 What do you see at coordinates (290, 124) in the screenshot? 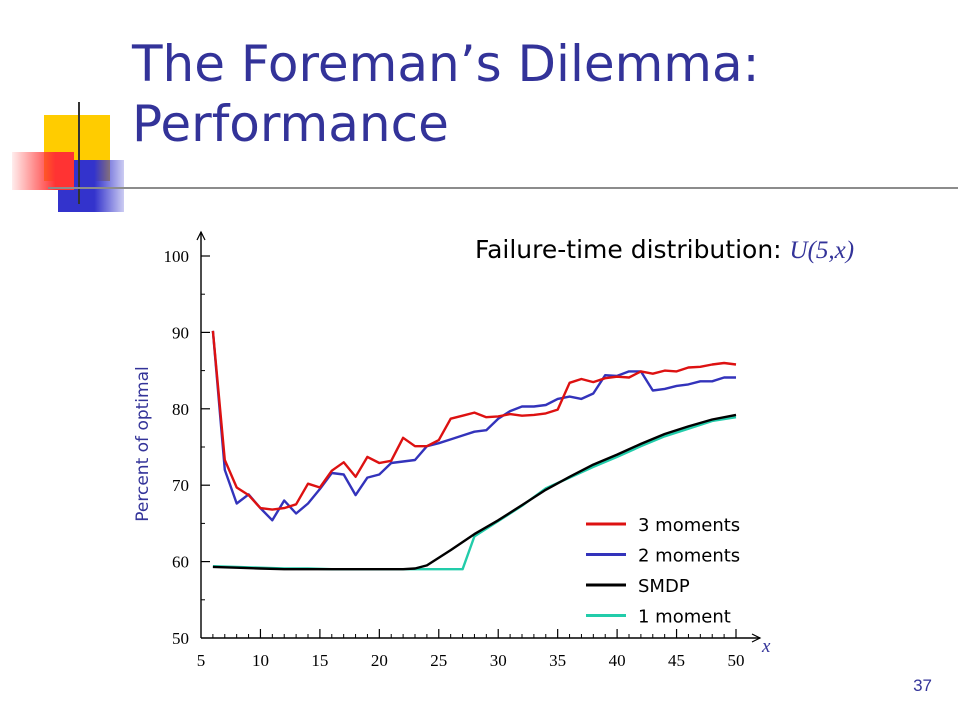
I see `title-line-2: Performance` at bounding box center [290, 124].